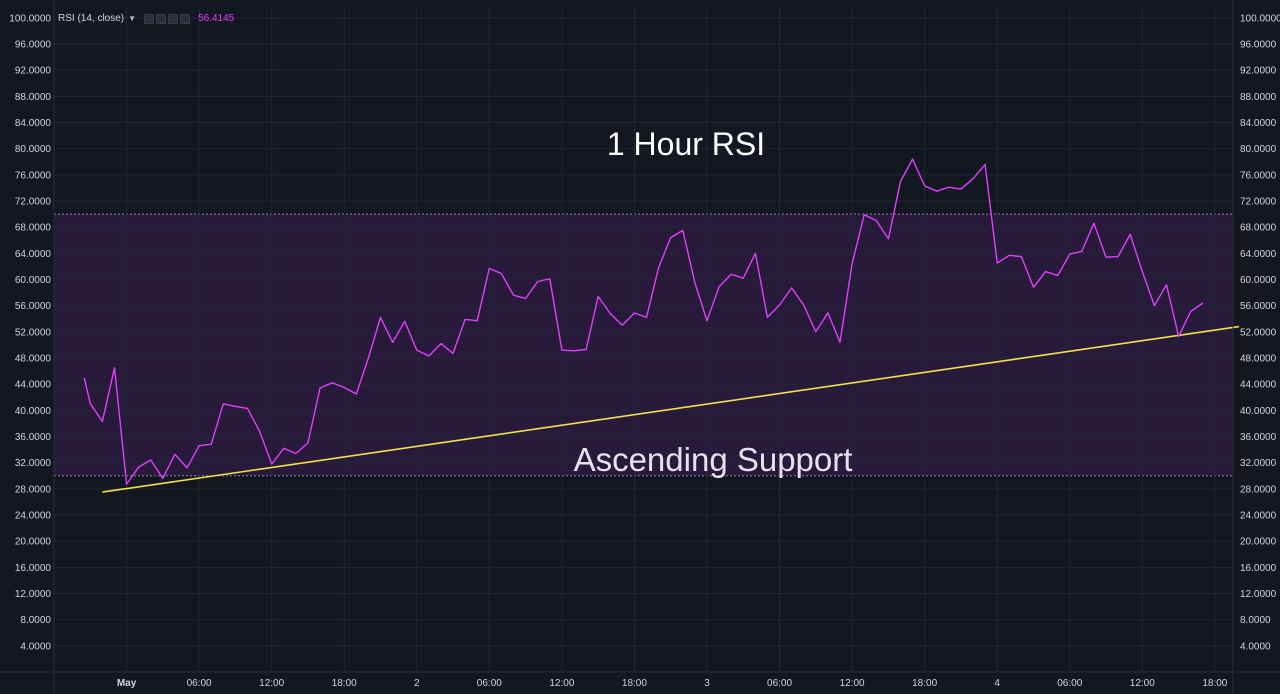  I want to click on y-tick-label-right: 24.0000, so click(1258, 515).